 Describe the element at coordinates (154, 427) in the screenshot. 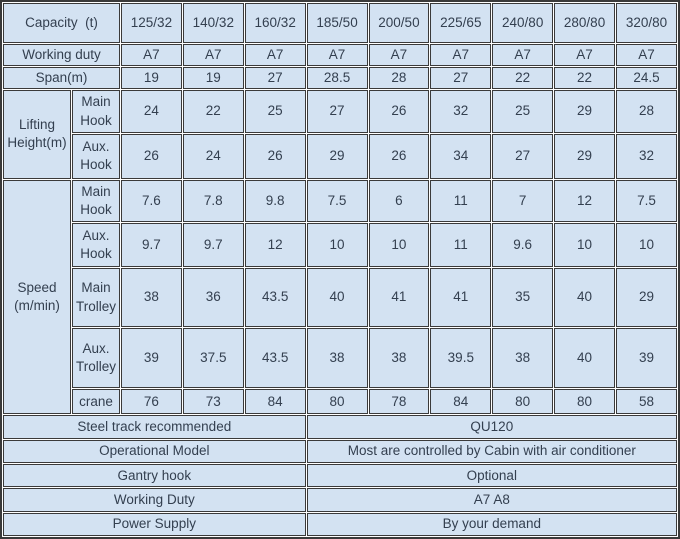

I see `footer-label-steel-track: Steel track recommended` at that location.